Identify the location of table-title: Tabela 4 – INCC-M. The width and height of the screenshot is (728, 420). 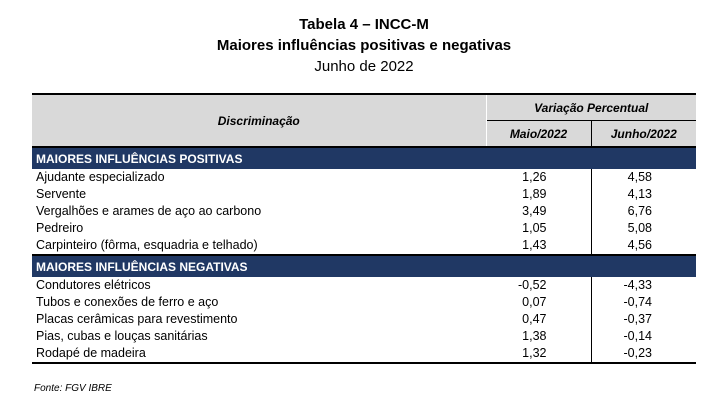
(364, 24).